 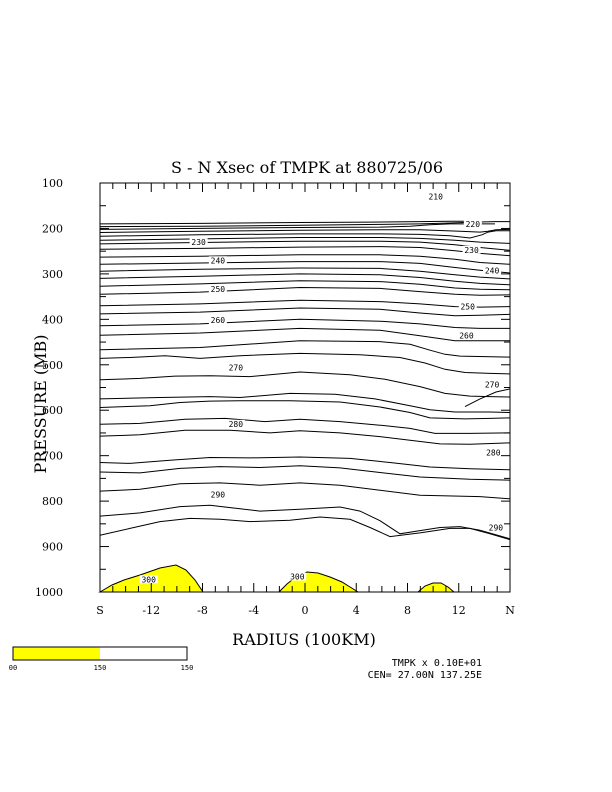 What do you see at coordinates (253, 610) in the screenshot?
I see `x-tick-label: -4` at bounding box center [253, 610].